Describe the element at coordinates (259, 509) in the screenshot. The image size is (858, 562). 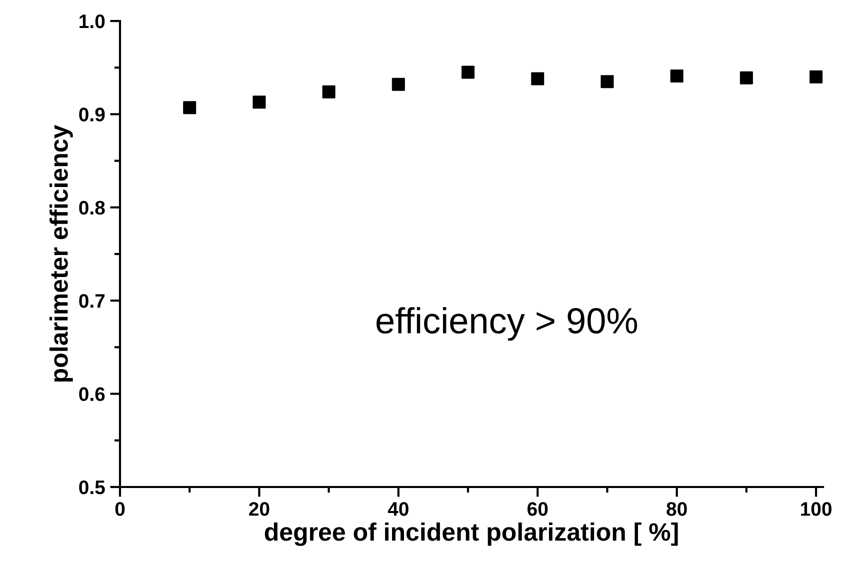
I see `x-tick-label: 20` at that location.